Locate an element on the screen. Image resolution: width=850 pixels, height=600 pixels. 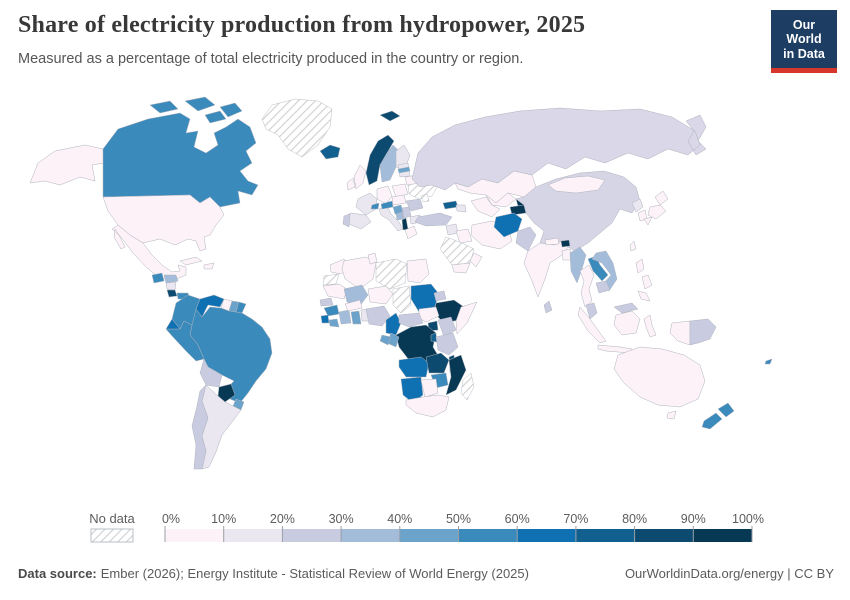
country-cuba is located at coordinates (191, 261).